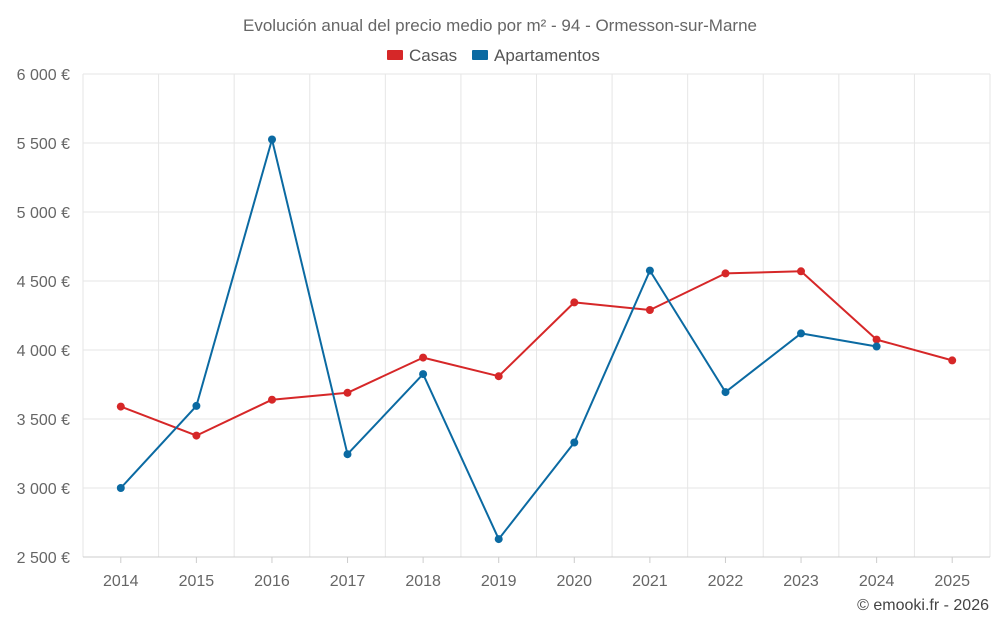 Image resolution: width=1000 pixels, height=625 pixels. What do you see at coordinates (725, 392) in the screenshot?
I see `data-point-apartamentos-2022` at bounding box center [725, 392].